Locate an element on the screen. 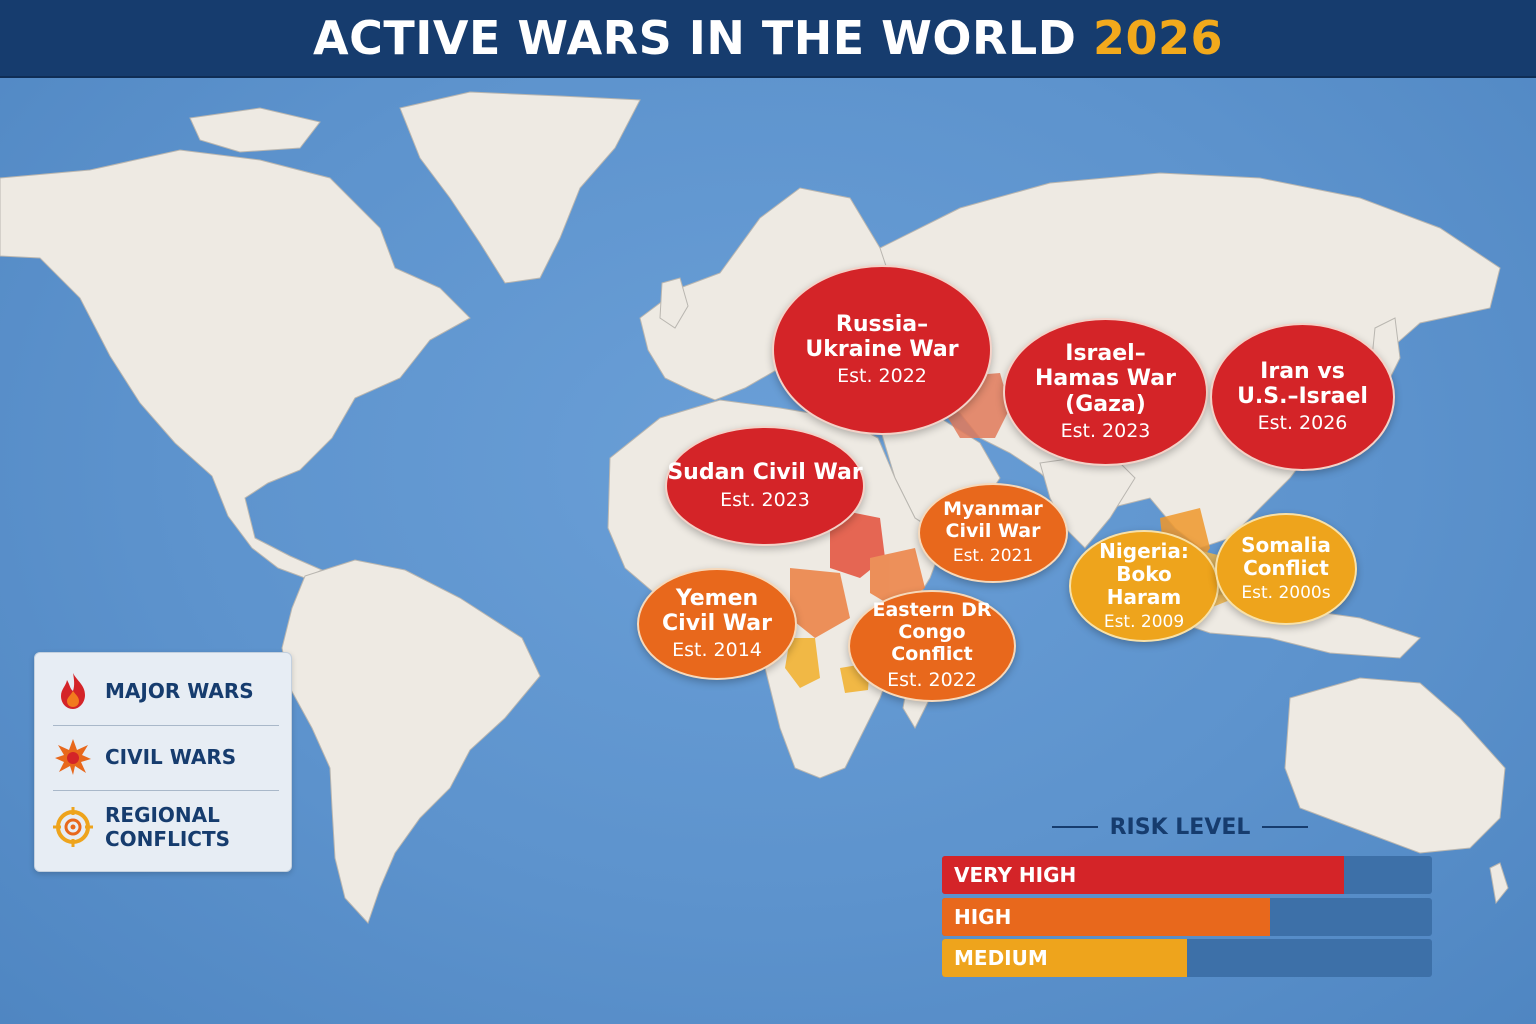 This screenshot has width=1536, height=1024. conflict-name: Russia–Ukraine War is located at coordinates (882, 337).